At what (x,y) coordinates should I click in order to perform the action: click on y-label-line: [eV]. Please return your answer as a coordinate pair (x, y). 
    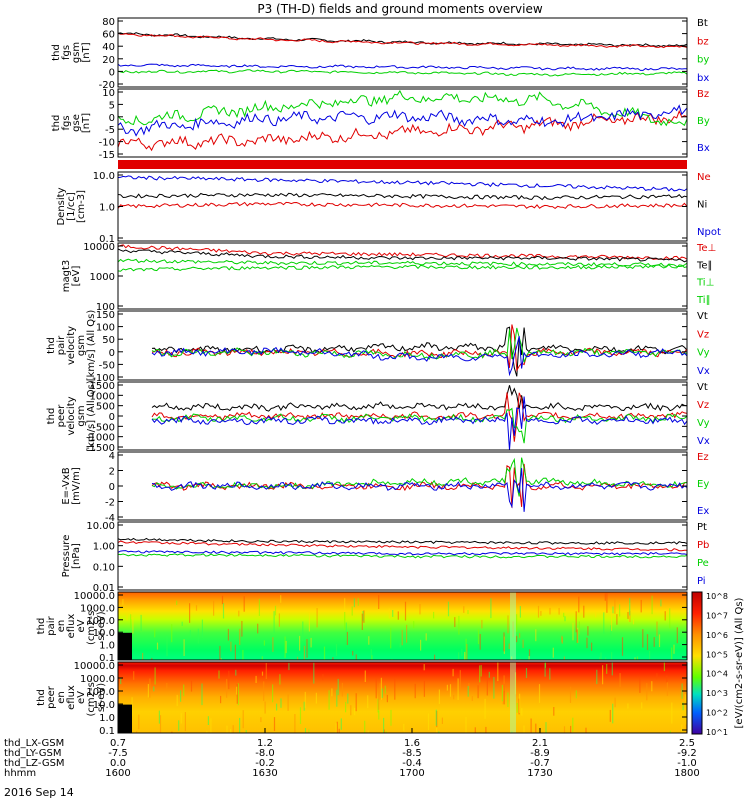
    Looking at the image, I should click on (76, 276).